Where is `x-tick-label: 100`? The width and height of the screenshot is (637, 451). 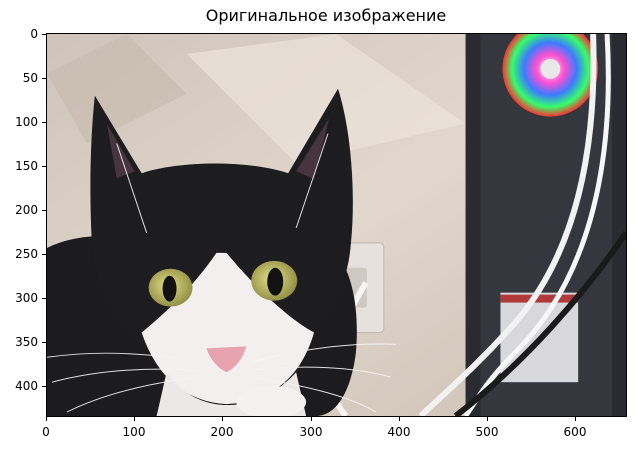
x-tick-label: 100 is located at coordinates (134, 432).